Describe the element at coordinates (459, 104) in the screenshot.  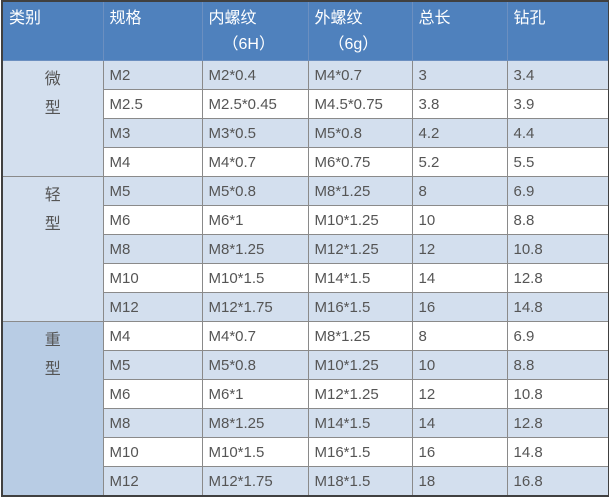
I see `table-cell: 3.8` at that location.